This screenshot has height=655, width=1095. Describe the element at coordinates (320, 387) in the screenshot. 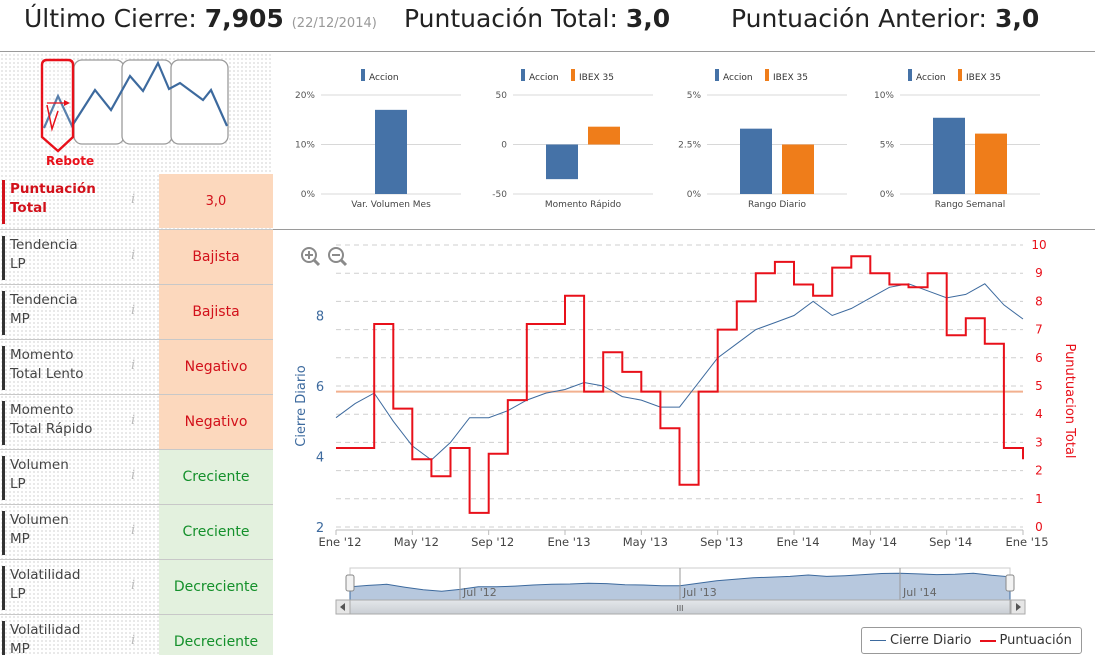

I see `y-tick-label: 6` at that location.